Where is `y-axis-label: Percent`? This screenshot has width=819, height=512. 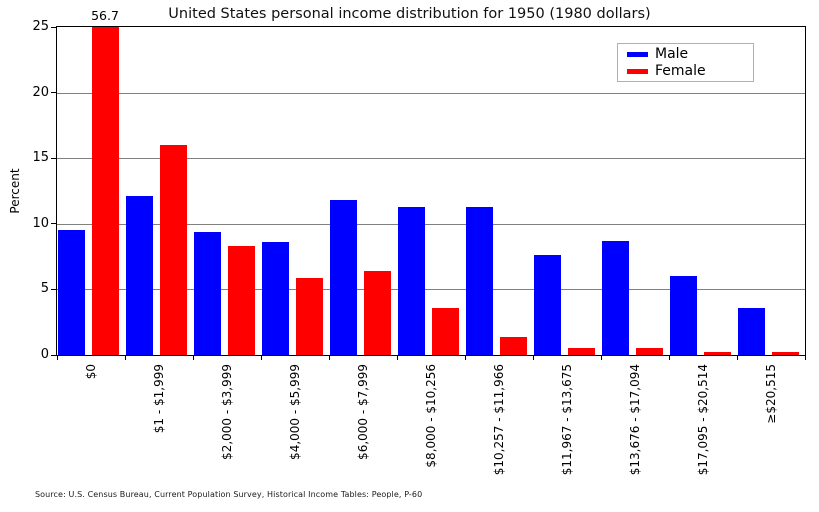 y-axis-label: Percent is located at coordinates (15, 191).